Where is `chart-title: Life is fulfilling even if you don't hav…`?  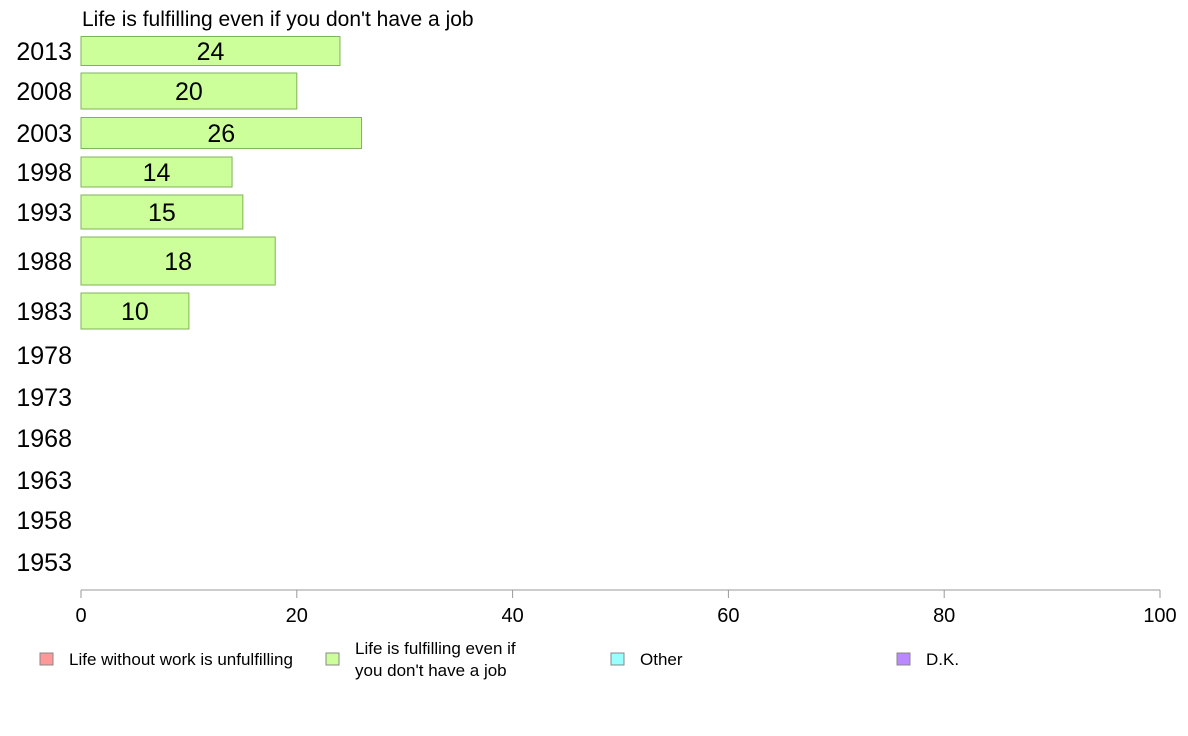
chart-title: Life is fulfilling even if you don't hav… is located at coordinates (278, 19).